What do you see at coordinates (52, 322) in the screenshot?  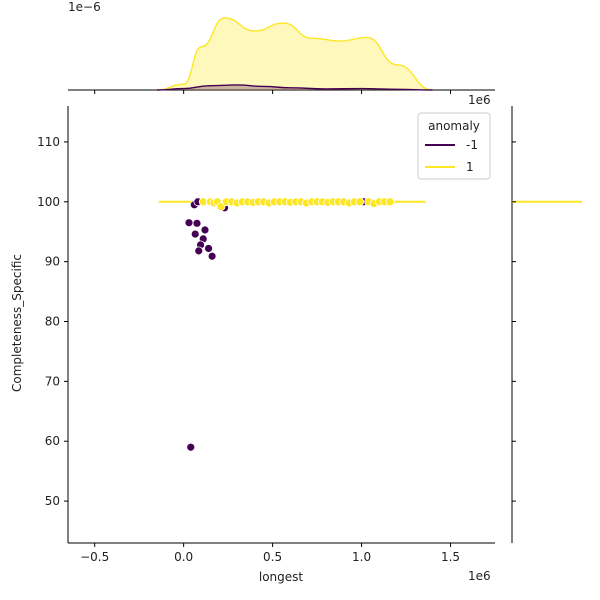 I see `y-tick-label: 80` at bounding box center [52, 322].